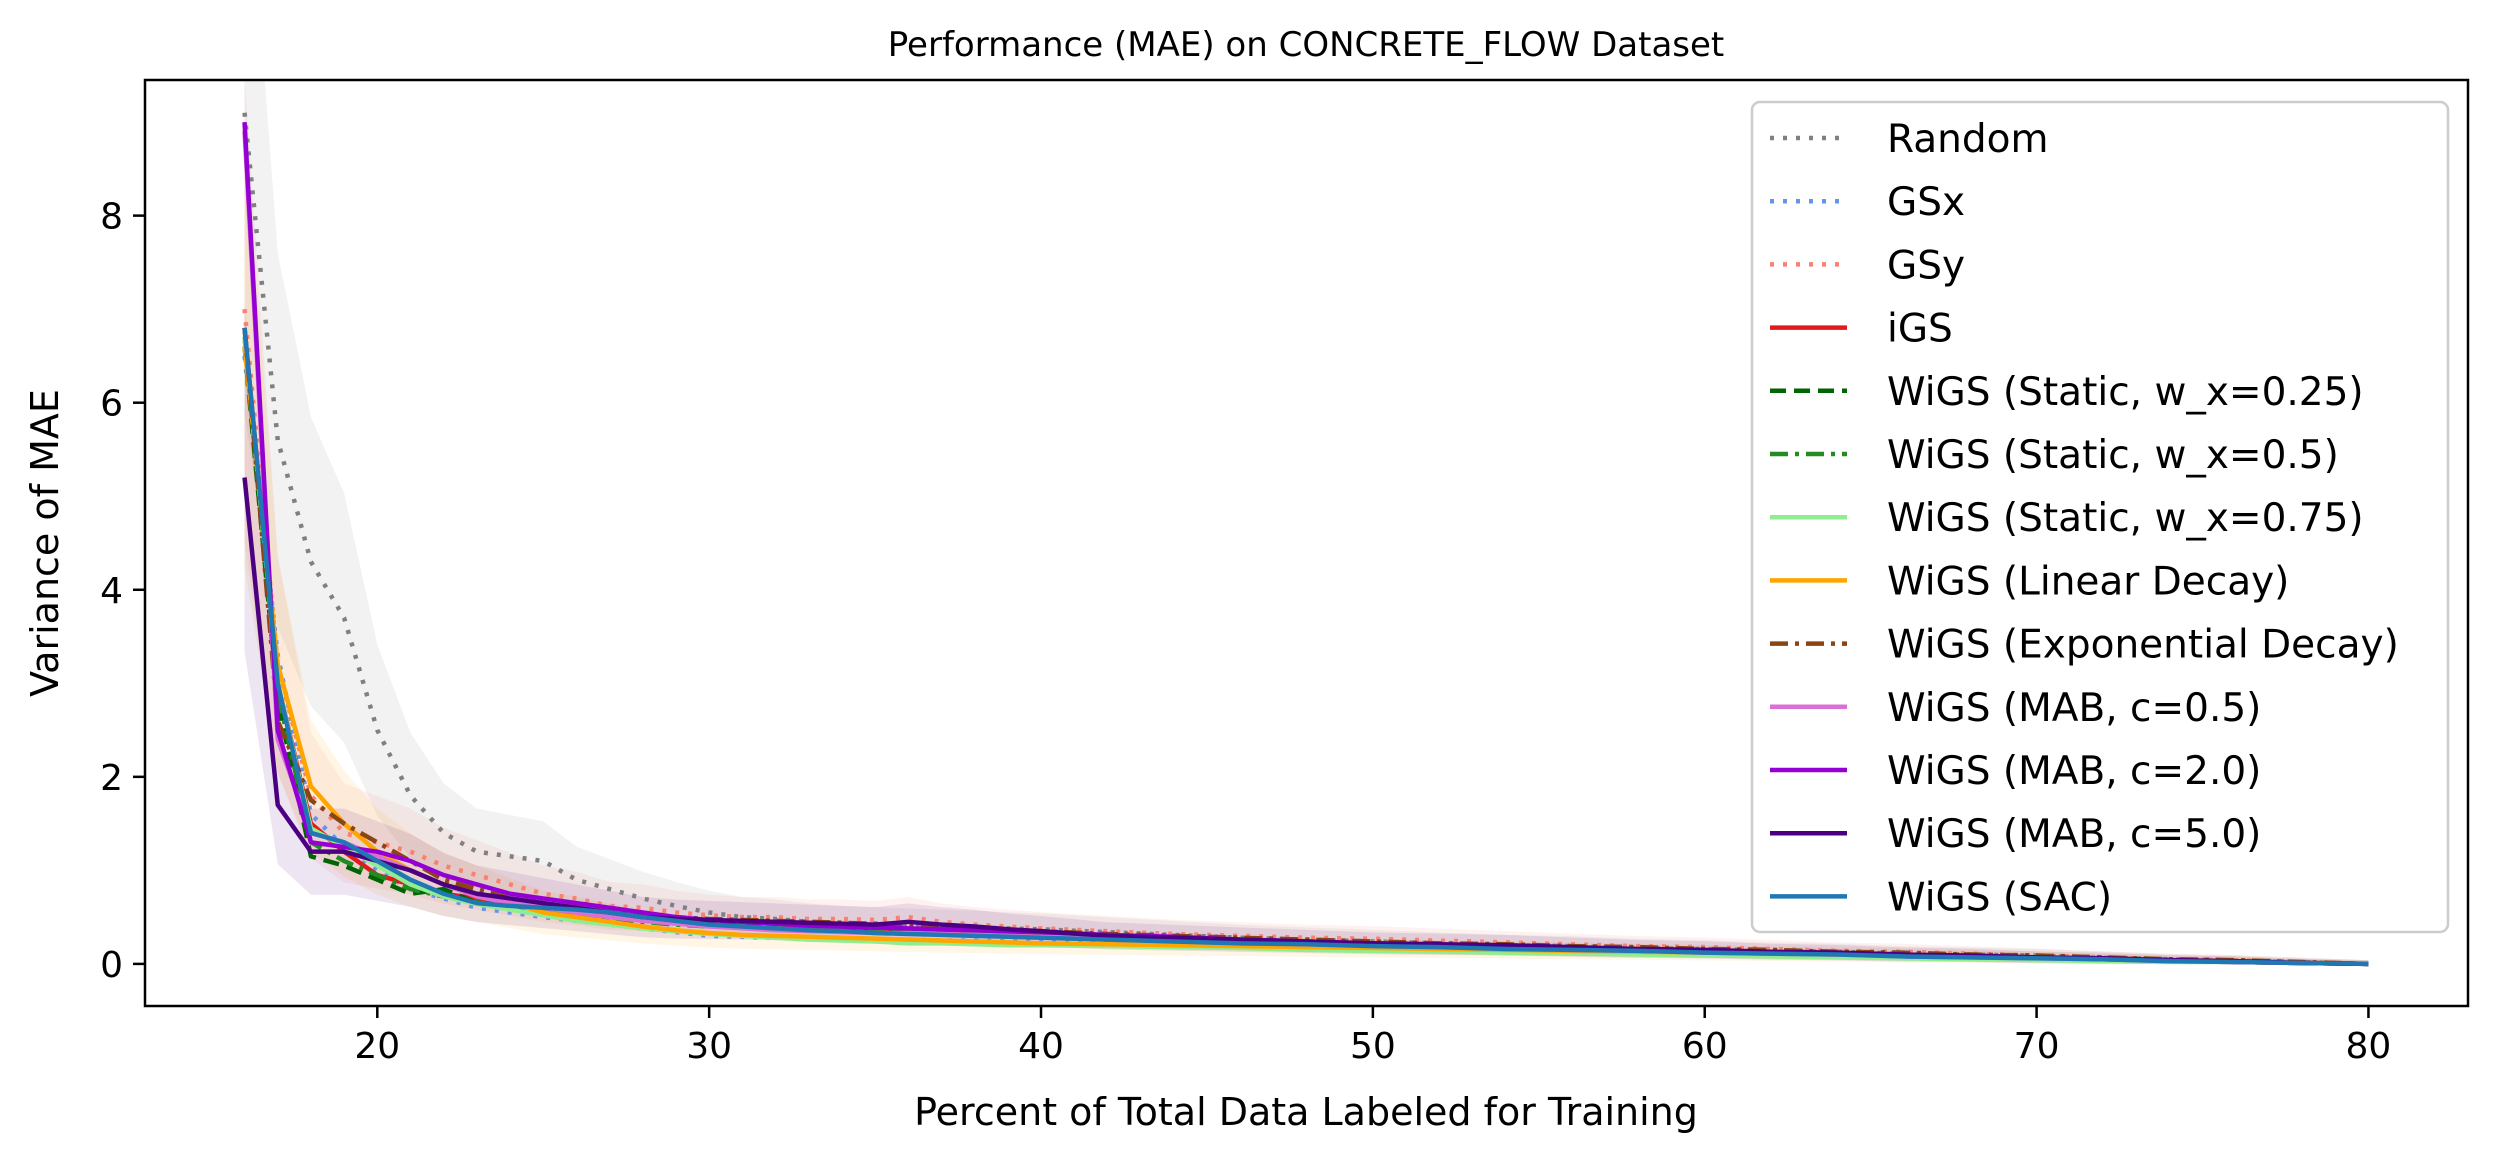  What do you see at coordinates (377, 1046) in the screenshot?
I see `x-tick-label: 20` at bounding box center [377, 1046].